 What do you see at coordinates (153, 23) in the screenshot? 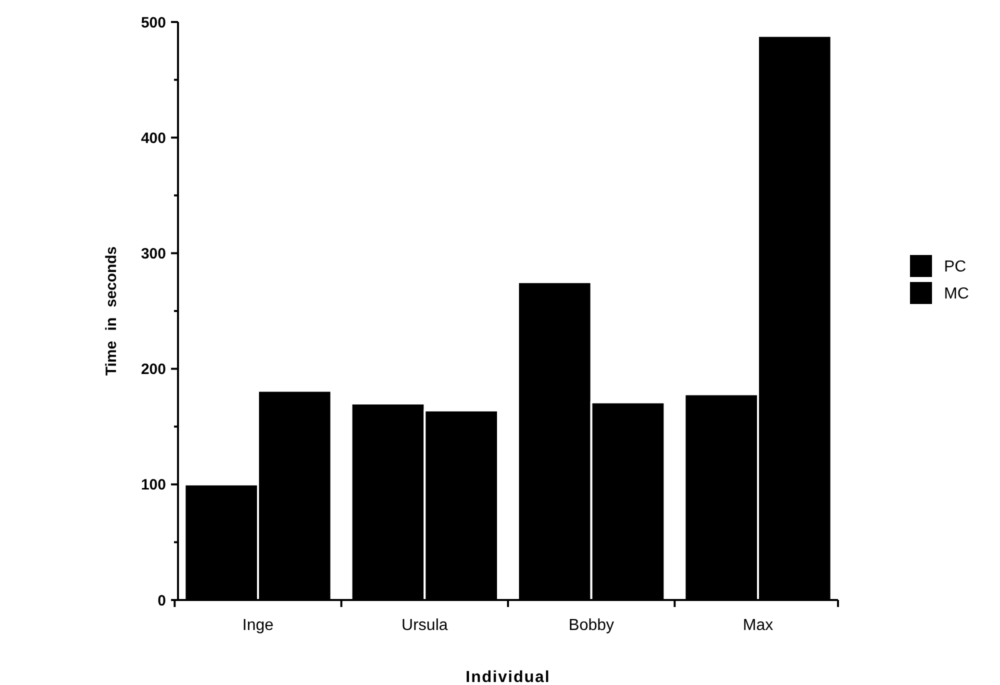
I see `y-tick-label: 500` at bounding box center [153, 23].